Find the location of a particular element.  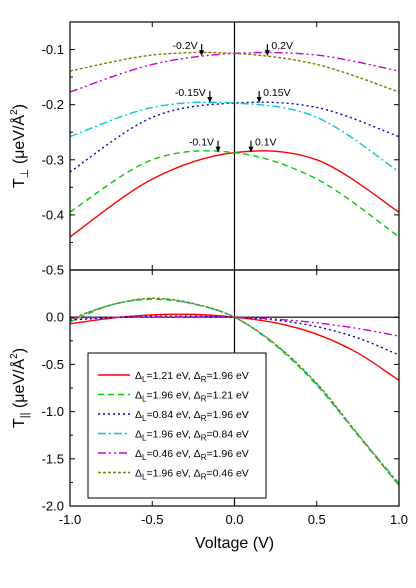

series-line-s2-panel-top is located at coordinates (234, 194).